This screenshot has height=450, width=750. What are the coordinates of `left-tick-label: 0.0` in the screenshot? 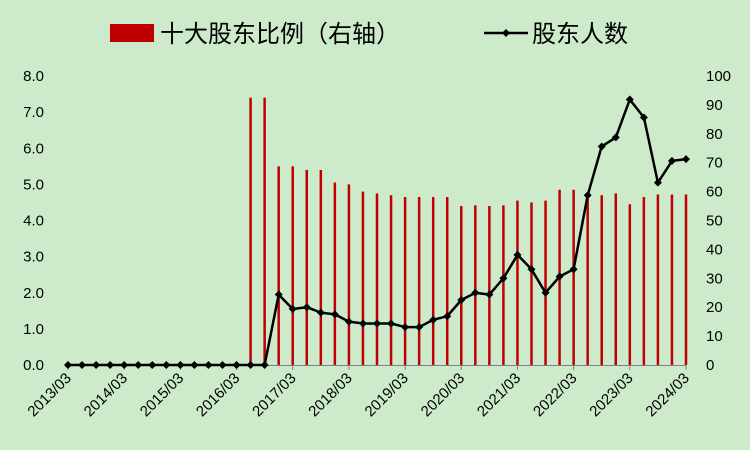 It's located at (33, 365).